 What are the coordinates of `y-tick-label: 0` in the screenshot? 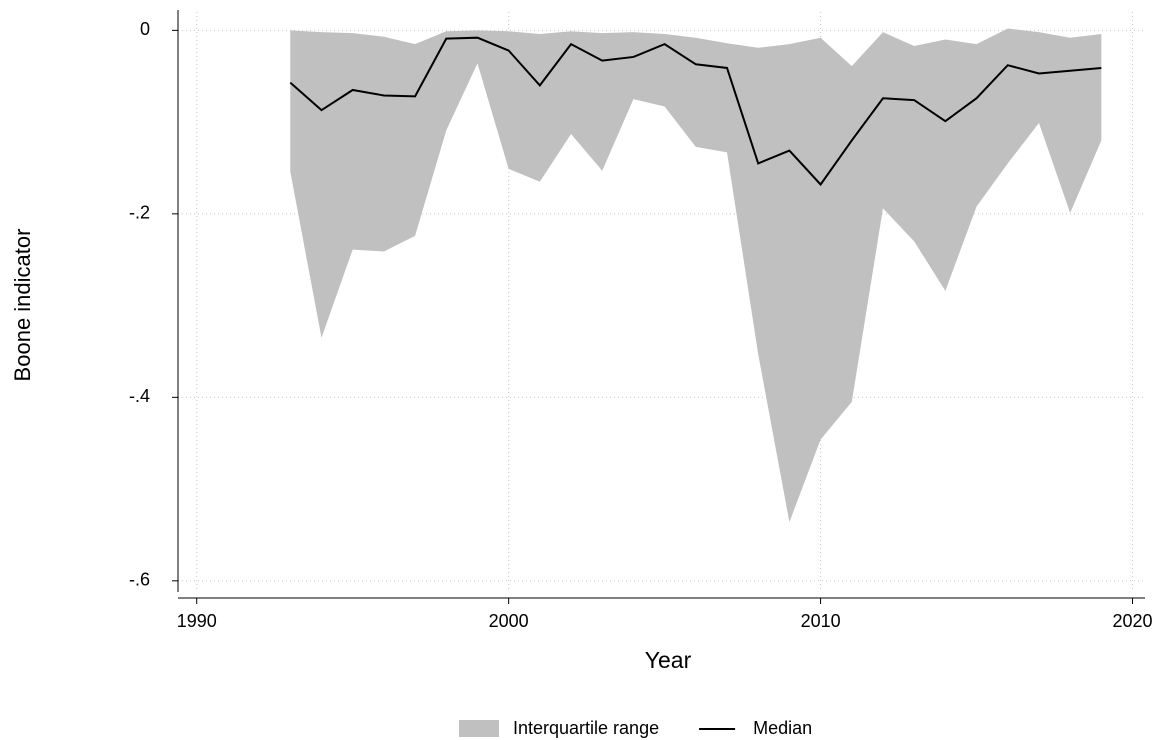 It's located at (145, 29).